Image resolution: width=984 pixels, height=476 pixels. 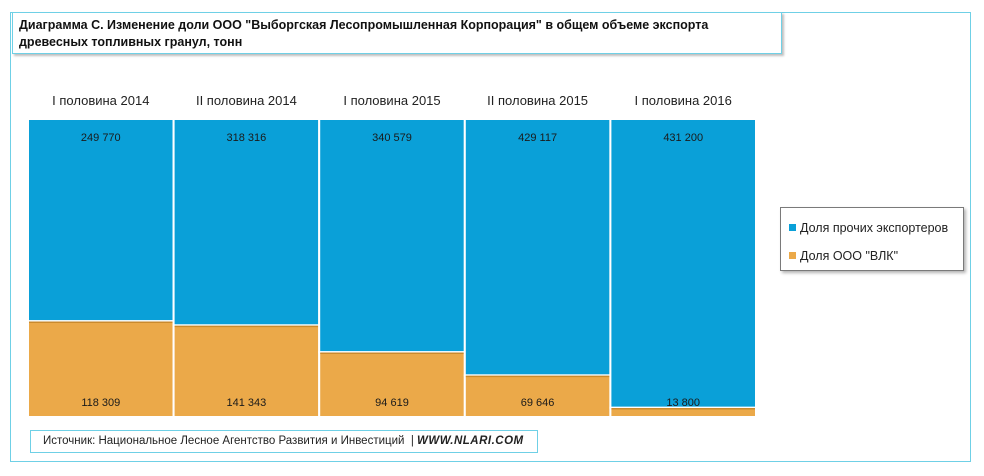 I want to click on legend-swatch-vlk, so click(x=792, y=255).